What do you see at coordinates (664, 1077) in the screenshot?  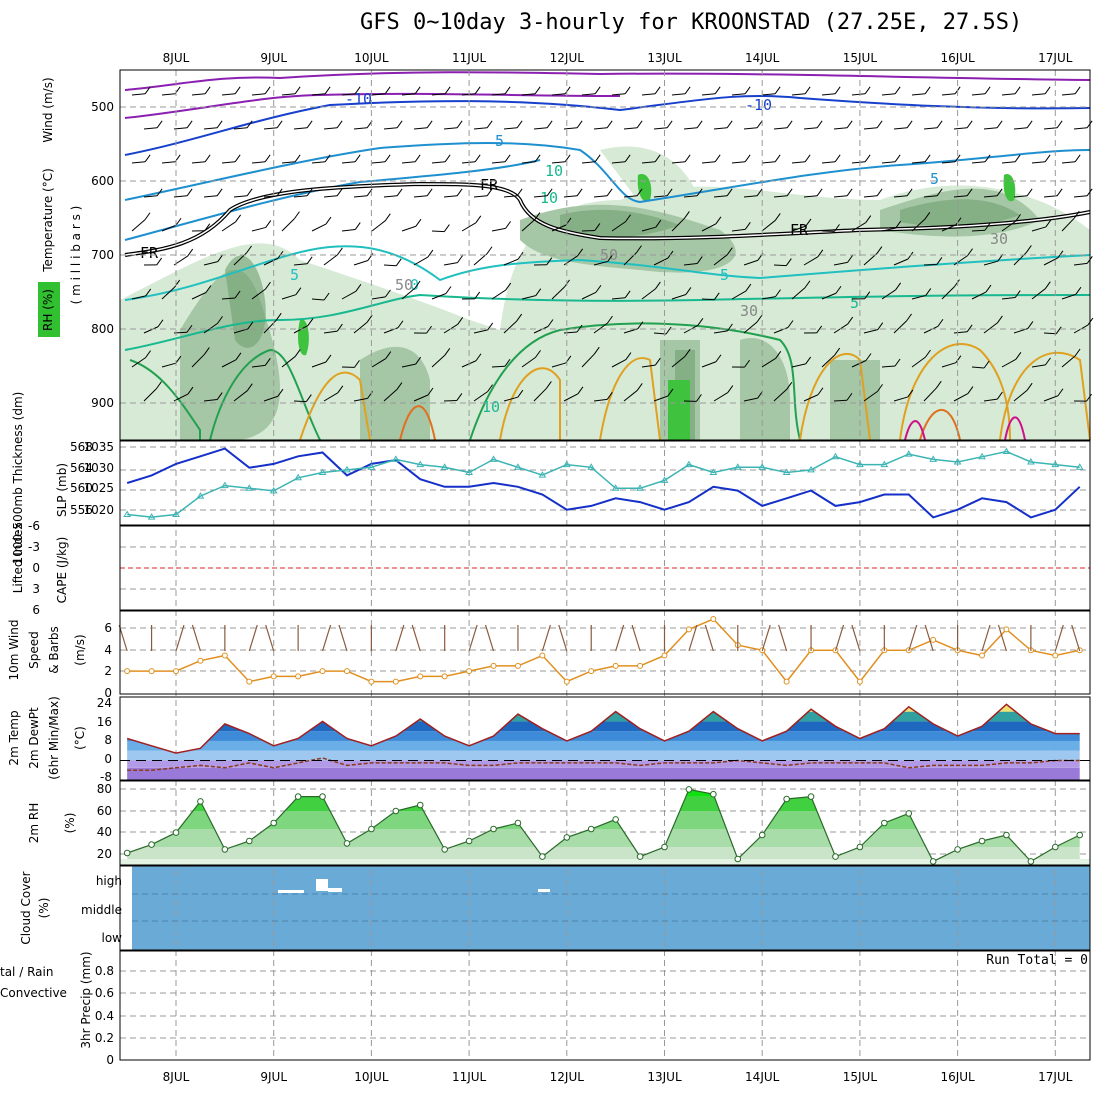 I see `date-label-bottom: 13JUL` at bounding box center [664, 1077].